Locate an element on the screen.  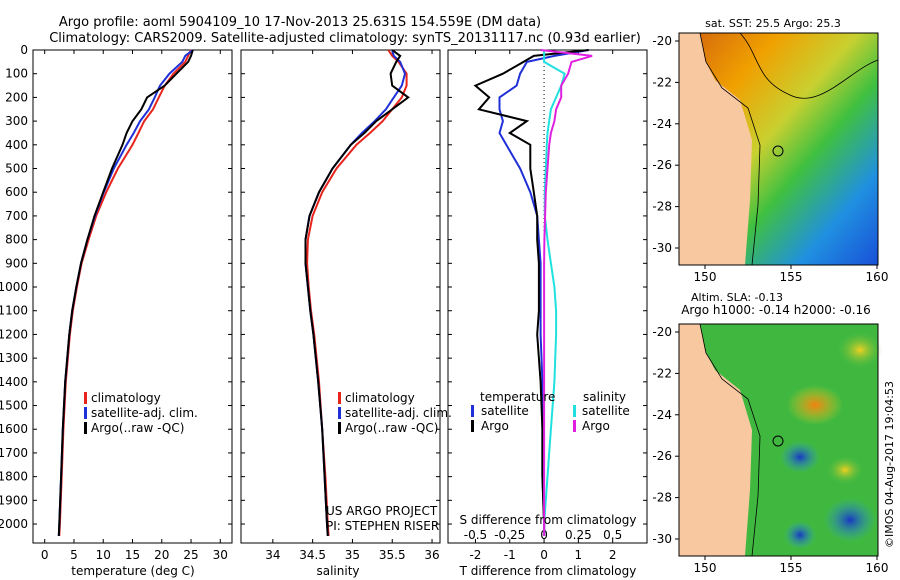
x-tick-label: 25 is located at coordinates (190, 555).